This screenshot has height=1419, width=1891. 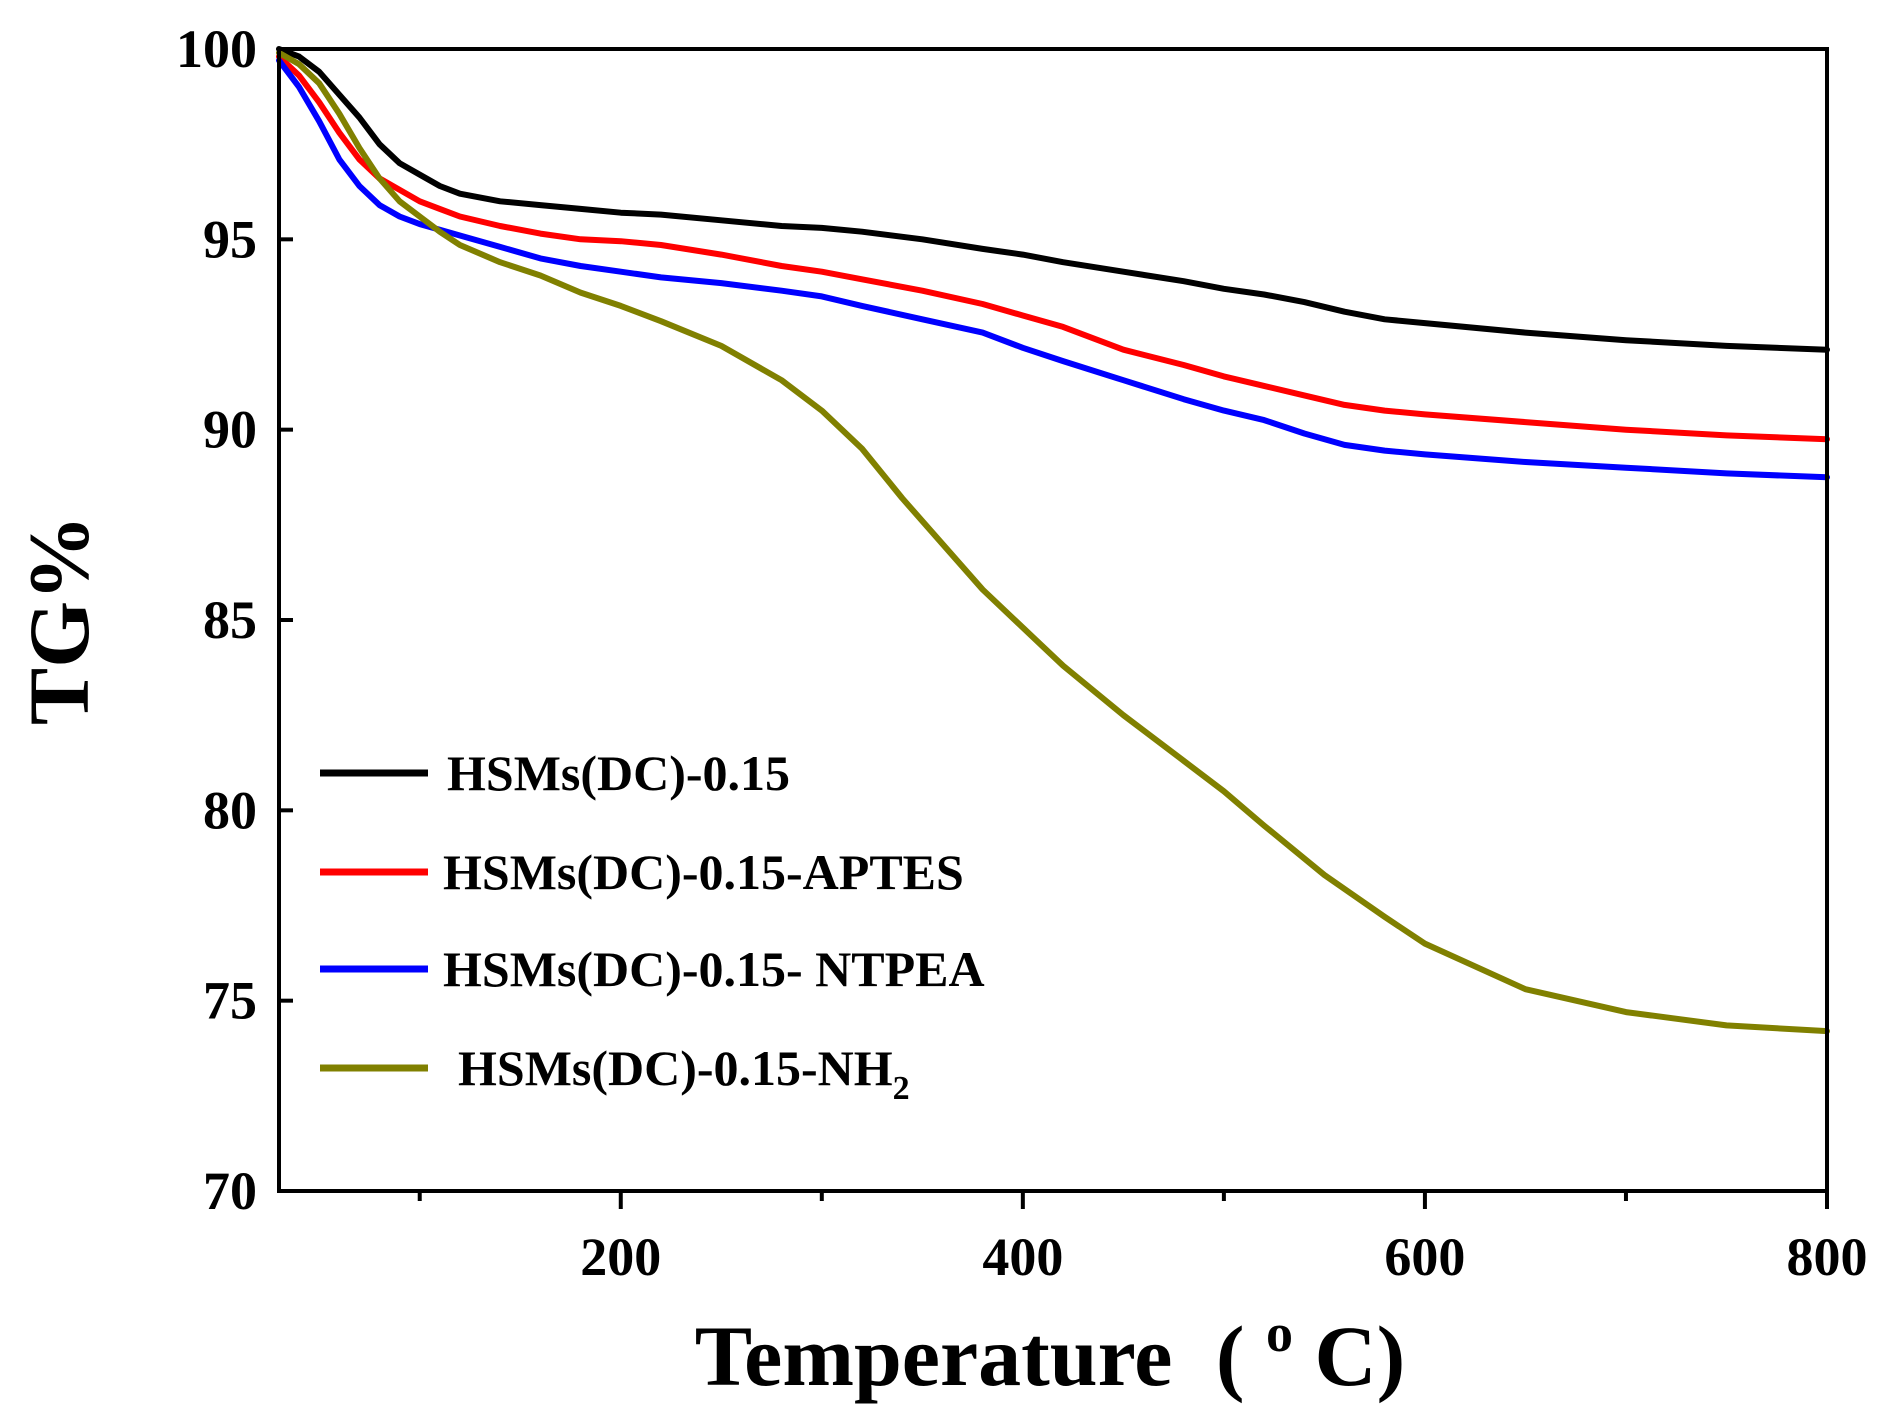 I want to click on legend-label-text: HSMs(DC)-0.15, so click(x=618, y=773).